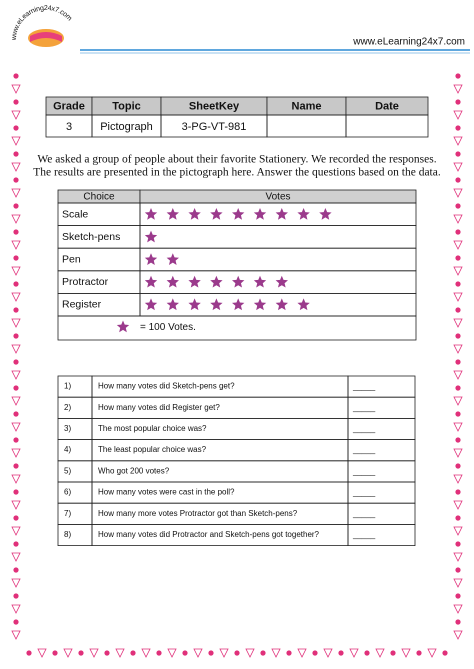  I want to click on cell, so click(306, 126).